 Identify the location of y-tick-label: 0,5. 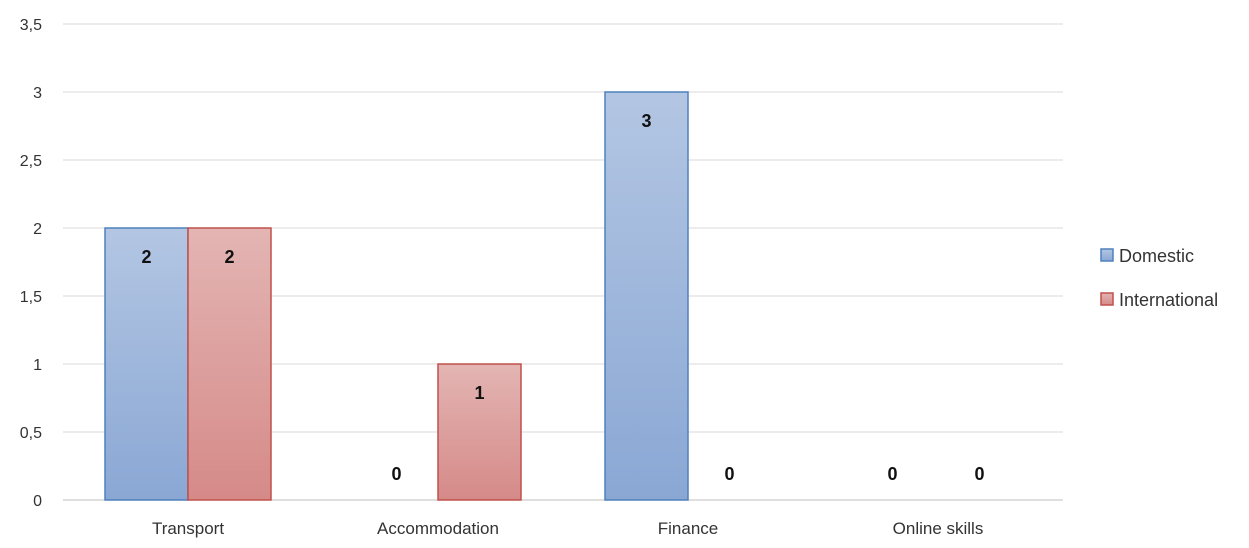
(31, 433).